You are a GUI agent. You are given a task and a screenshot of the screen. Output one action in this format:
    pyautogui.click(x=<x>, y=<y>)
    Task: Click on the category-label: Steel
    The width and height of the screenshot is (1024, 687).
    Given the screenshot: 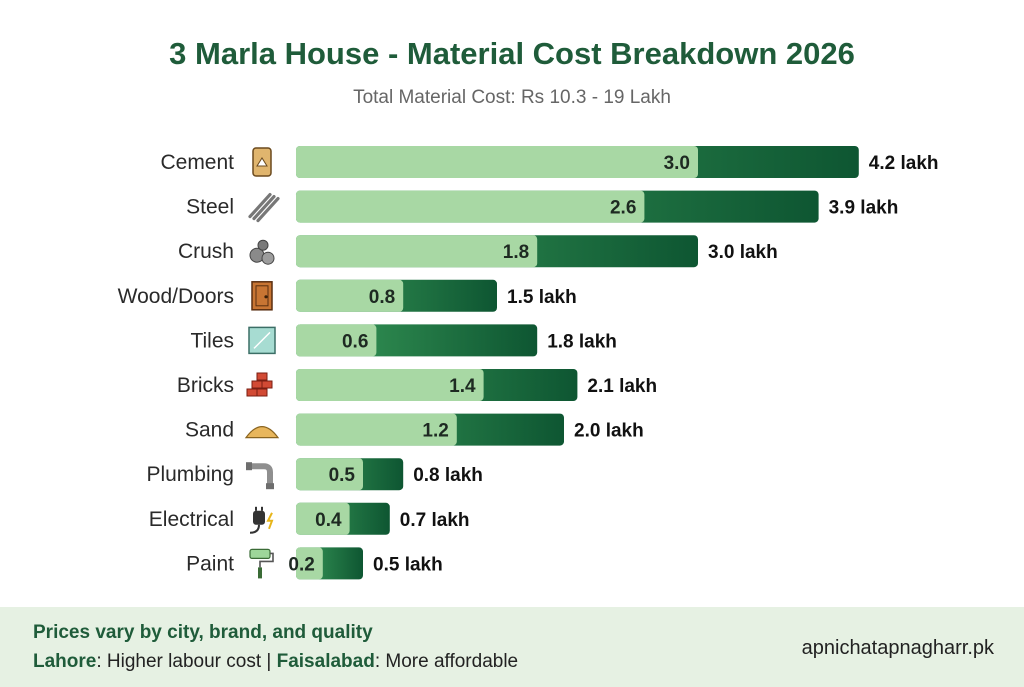 What is the action you would take?
    pyautogui.click(x=210, y=207)
    